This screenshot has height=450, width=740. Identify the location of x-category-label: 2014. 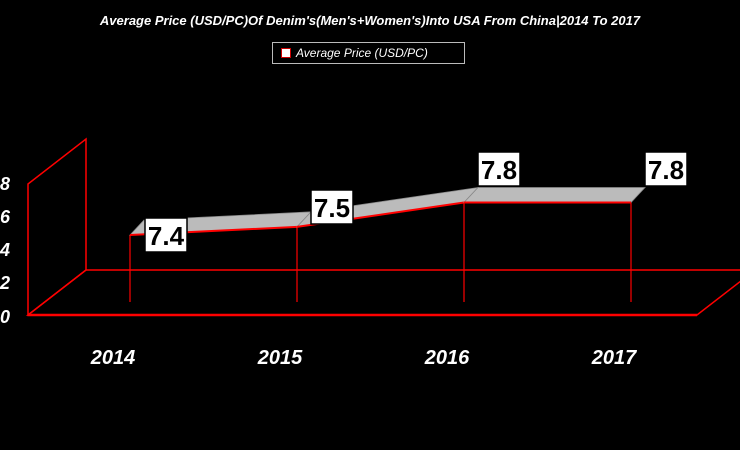
(113, 358).